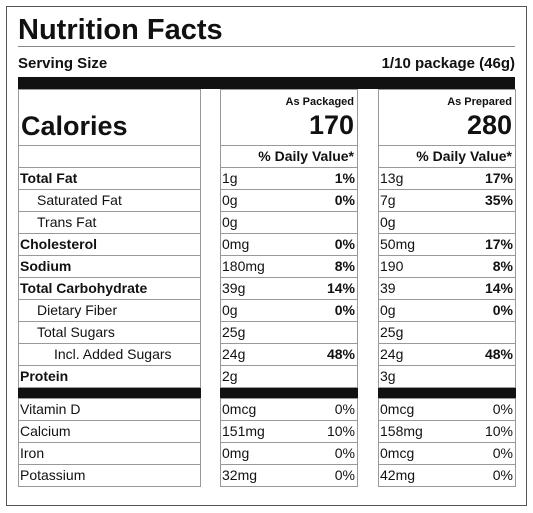 This screenshot has width=533, height=513. I want to click on value-cell: 42mg 0%, so click(447, 475).